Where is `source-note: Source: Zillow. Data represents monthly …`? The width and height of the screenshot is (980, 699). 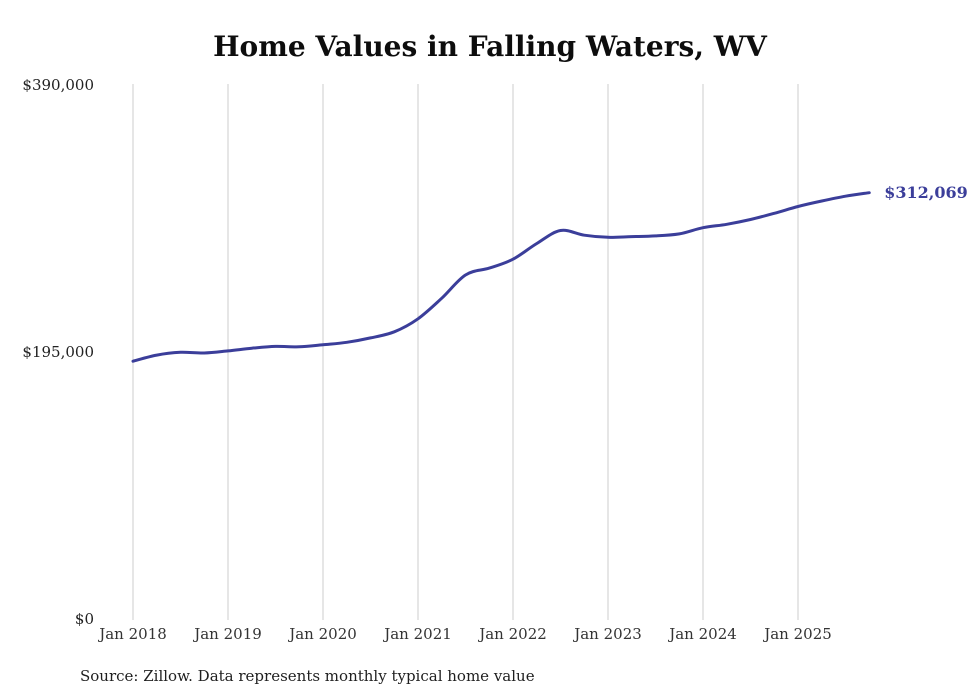
source-note: Source: Zillow. Data represents monthly … is located at coordinates (307, 676).